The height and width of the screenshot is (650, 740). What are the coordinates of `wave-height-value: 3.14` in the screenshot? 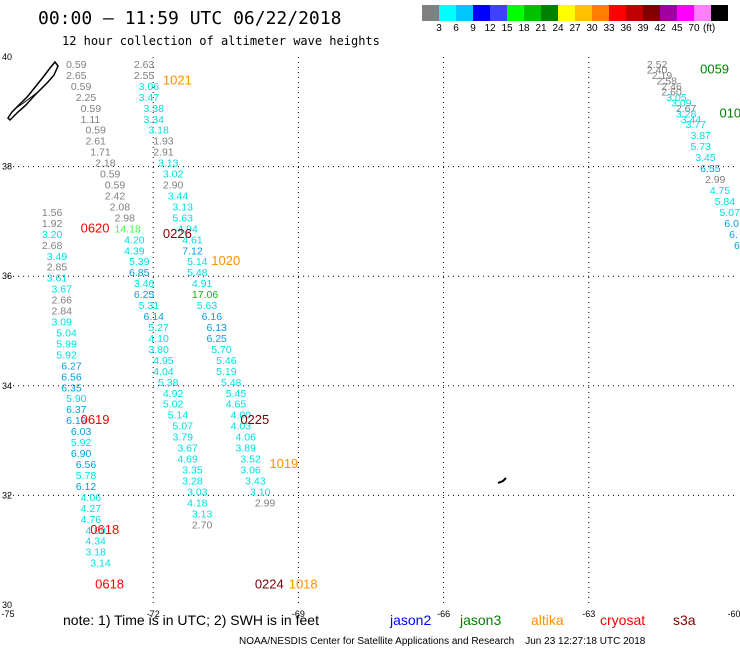 It's located at (100, 564).